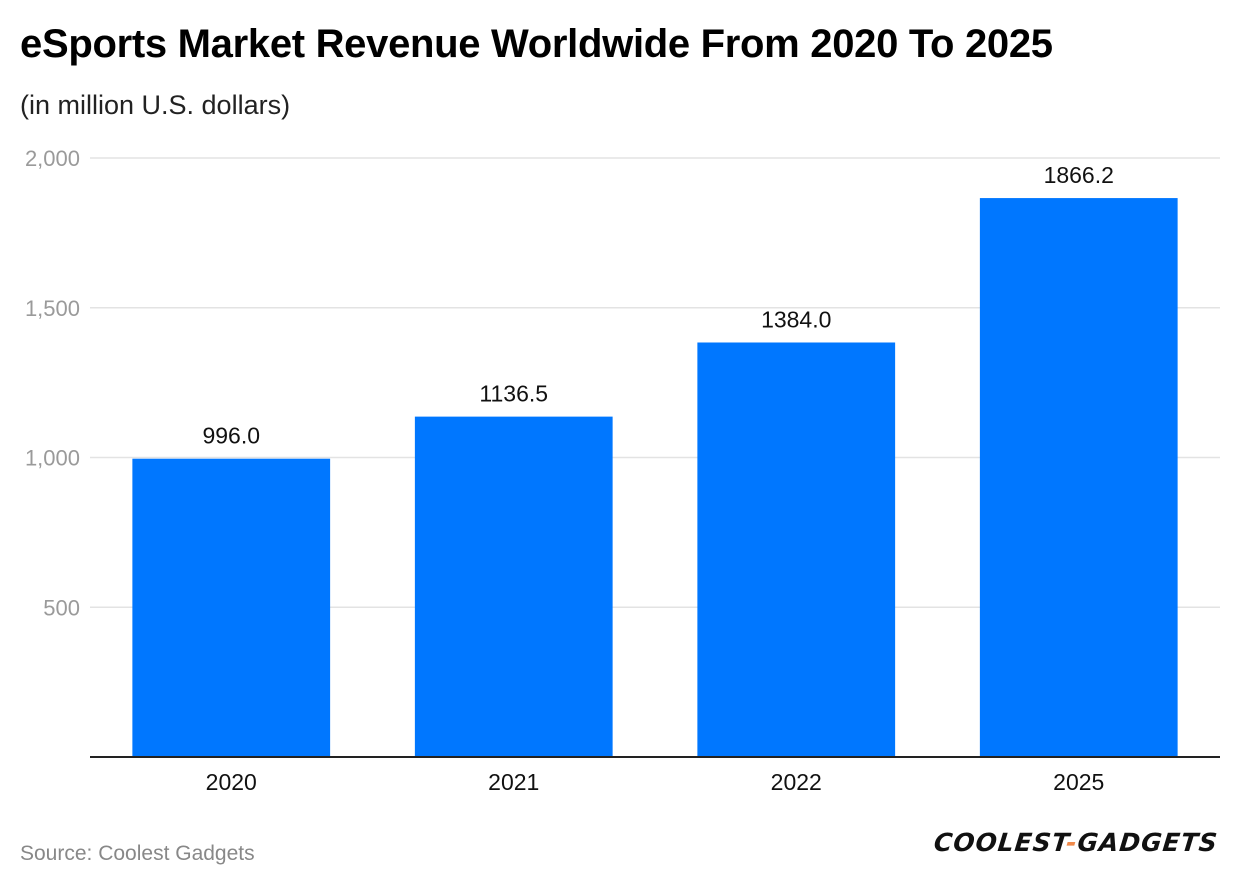 The height and width of the screenshot is (888, 1240). What do you see at coordinates (52, 158) in the screenshot?
I see `y-tick-label-2000: 2,000` at bounding box center [52, 158].